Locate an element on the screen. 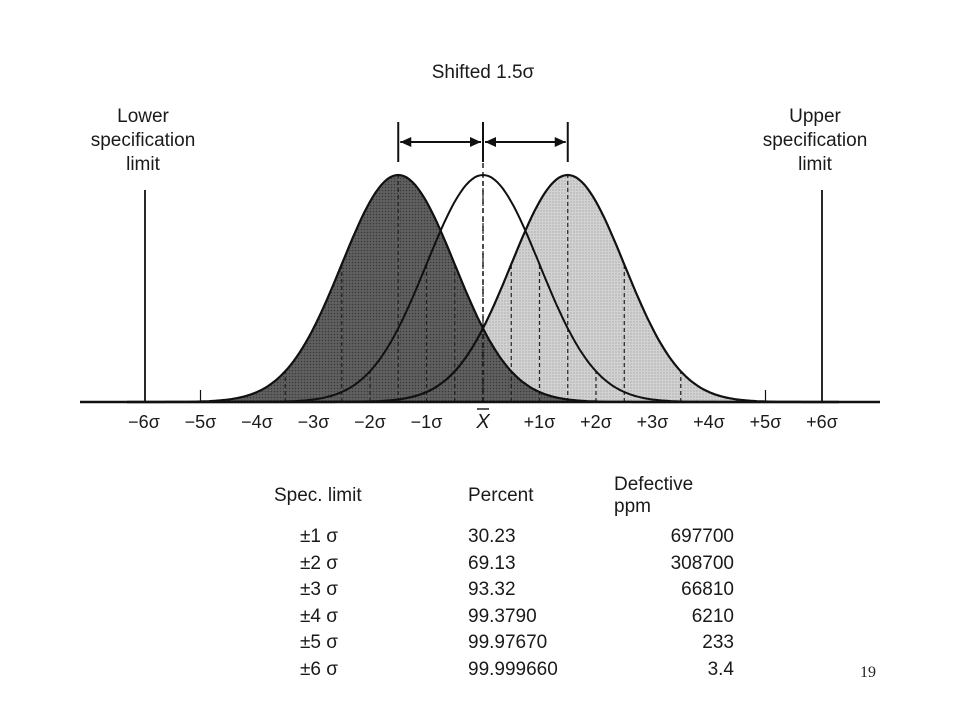 This screenshot has width=960, height=720. axis-tick-label: +4σ is located at coordinates (709, 422).